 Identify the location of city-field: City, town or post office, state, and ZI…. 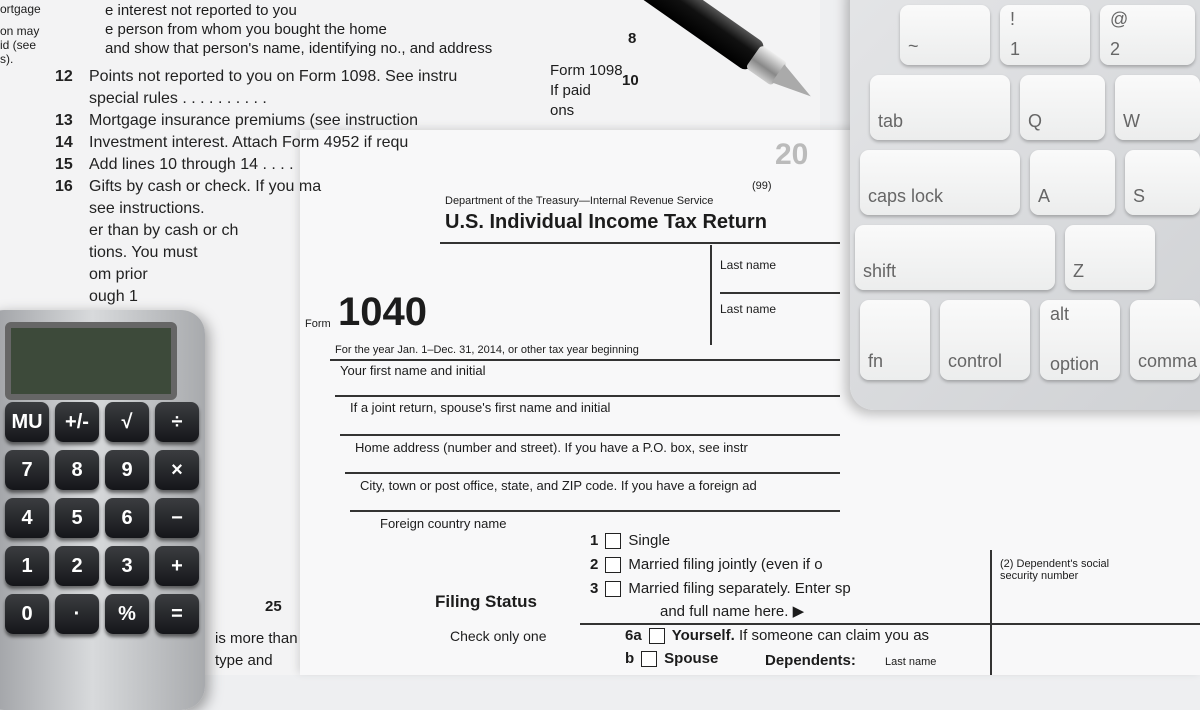
(558, 485).